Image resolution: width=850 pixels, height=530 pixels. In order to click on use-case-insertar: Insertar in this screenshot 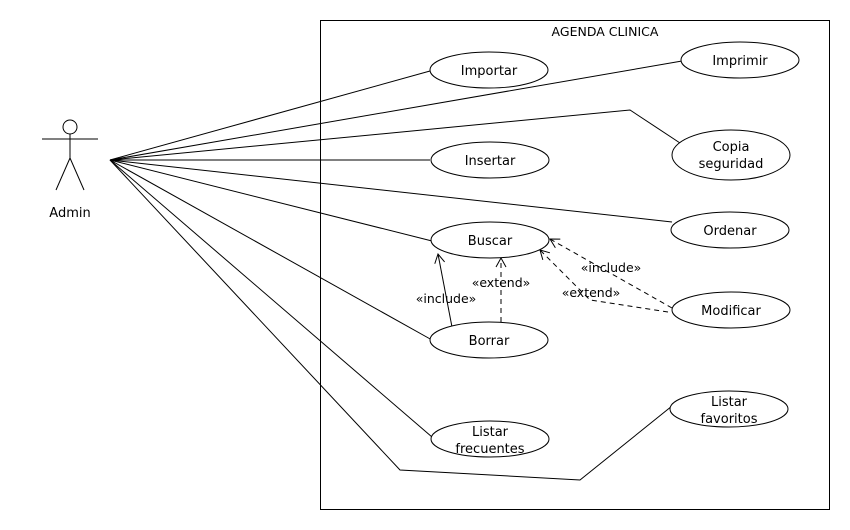, I will do `click(490, 160)`.